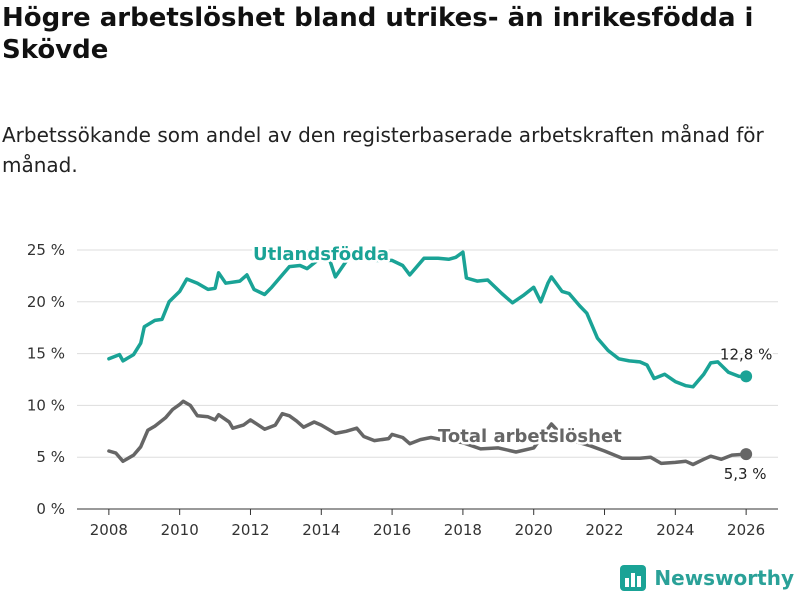  What do you see at coordinates (746, 530) in the screenshot?
I see `x-tick-label: 2026` at bounding box center [746, 530].